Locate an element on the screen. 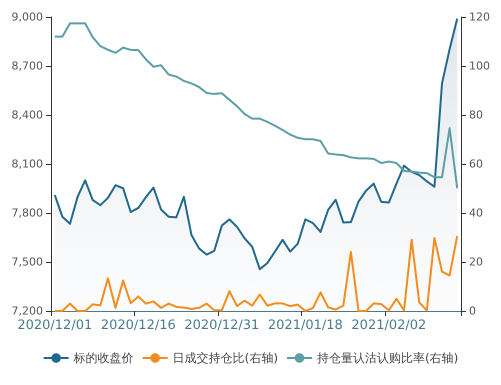 Image resolution: width=501 pixels, height=385 pixels. y2-tick-label: 120 is located at coordinates (479, 17).